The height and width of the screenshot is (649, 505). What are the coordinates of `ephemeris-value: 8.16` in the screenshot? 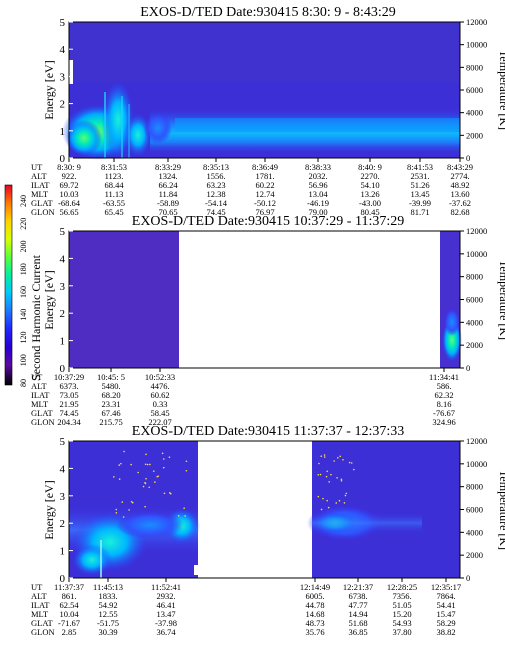 It's located at (444, 404).